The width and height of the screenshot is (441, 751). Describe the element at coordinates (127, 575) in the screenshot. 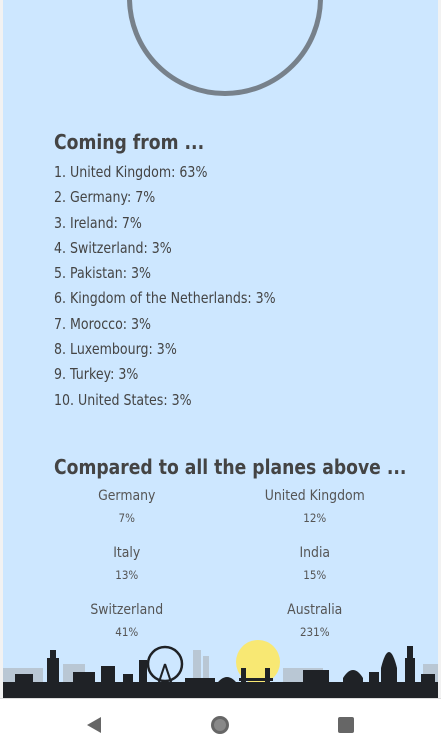

I see `compare-percent: 13%` at that location.